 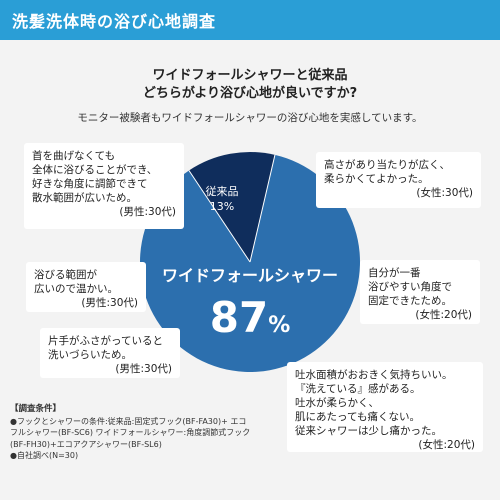 I want to click on callout-2-line-1: 高さがあり当たりが広く、, so click(x=387, y=165).